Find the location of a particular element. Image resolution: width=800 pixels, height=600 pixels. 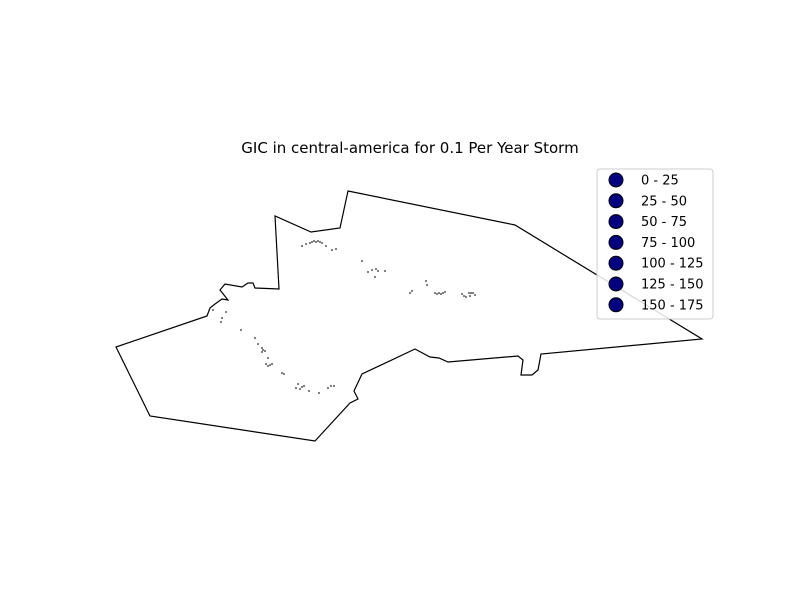

gic-points is located at coordinates (344, 317).